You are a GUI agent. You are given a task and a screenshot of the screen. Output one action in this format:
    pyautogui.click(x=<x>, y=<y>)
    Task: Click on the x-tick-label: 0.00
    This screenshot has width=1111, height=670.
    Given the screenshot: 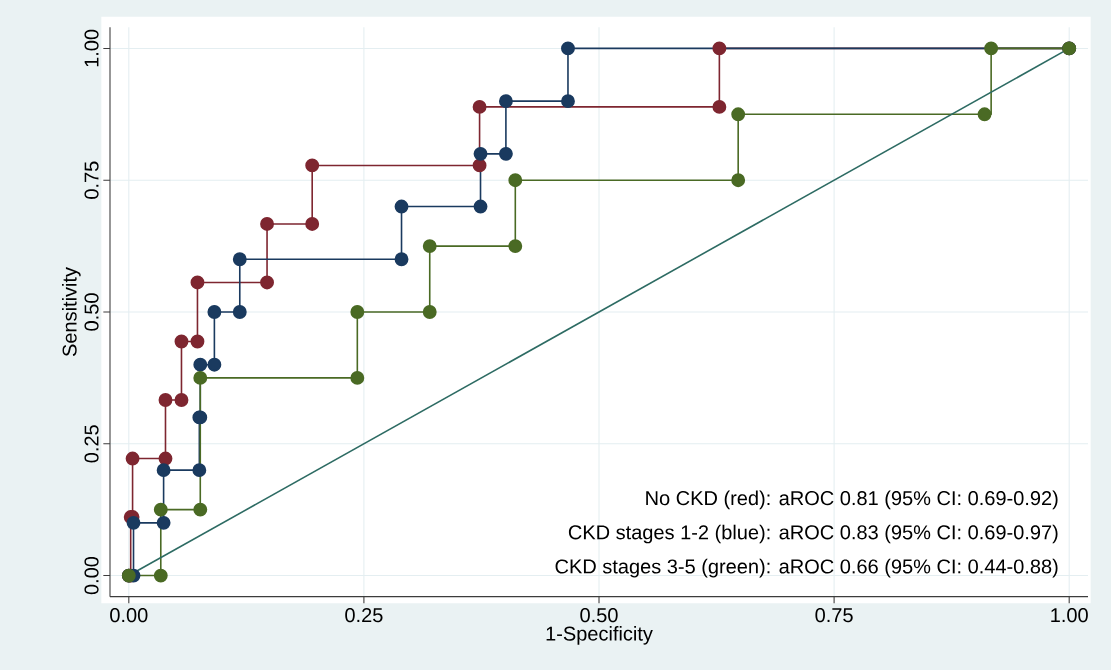 What is the action you would take?
    pyautogui.click(x=129, y=615)
    